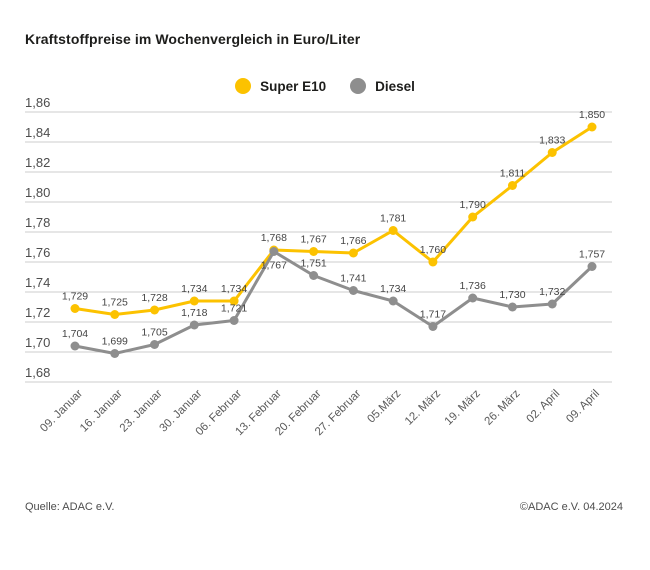 Image resolution: width=650 pixels, height=570 pixels. I want to click on svg-text: 1,757, so click(592, 255).